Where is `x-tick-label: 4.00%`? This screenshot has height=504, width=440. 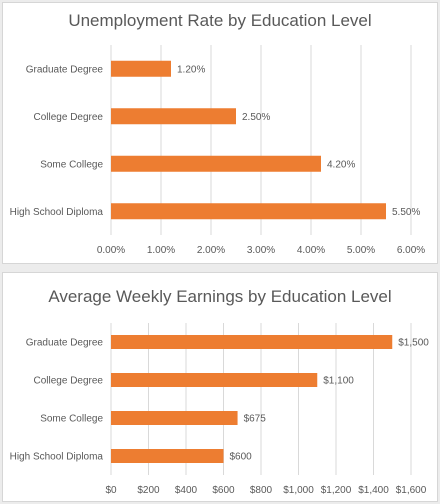
x-tick-label: 4.00% is located at coordinates (311, 250).